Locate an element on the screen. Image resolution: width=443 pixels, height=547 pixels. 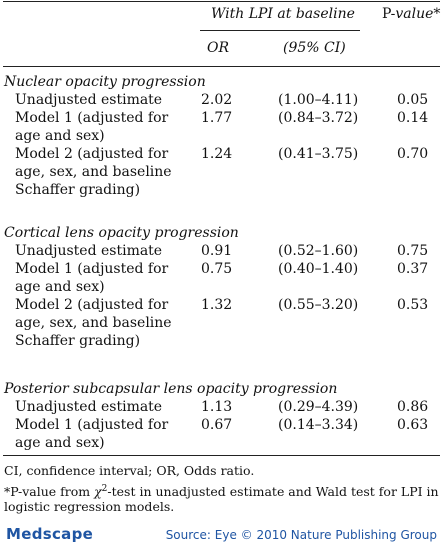
pvalue: 0.75 is located at coordinates (413, 251).